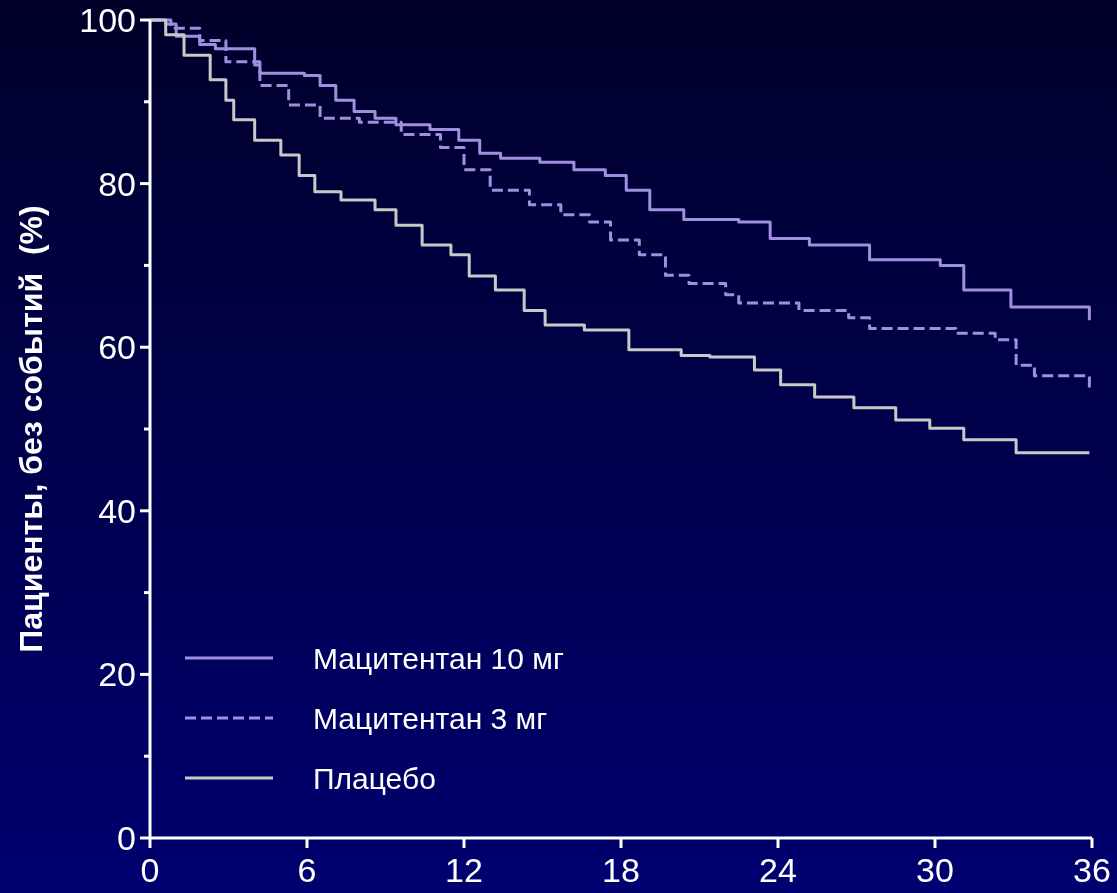 The width and height of the screenshot is (1117, 893). I want to click on y-tick-label: 20, so click(117, 674).